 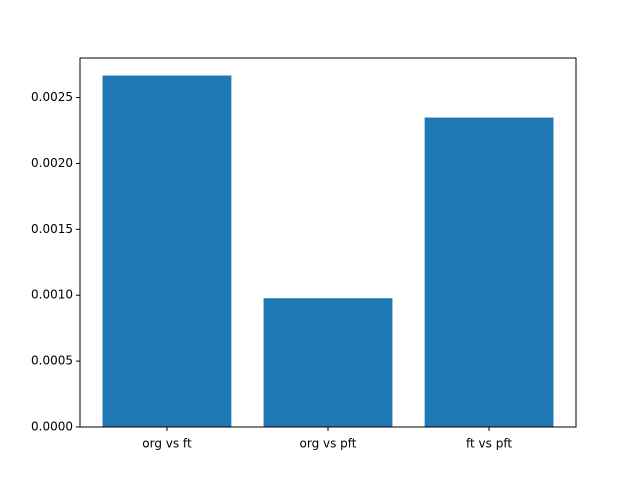 What do you see at coordinates (167, 444) in the screenshot?
I see `x-tick-label: org vs ft` at bounding box center [167, 444].